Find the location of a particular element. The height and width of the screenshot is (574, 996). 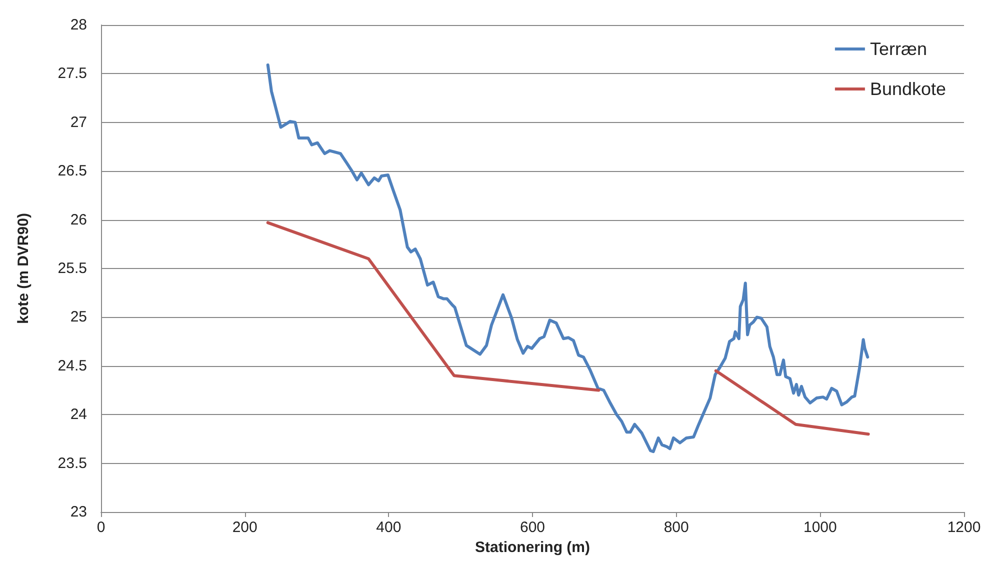

y-tick-label: 27.5 is located at coordinates (72, 73).